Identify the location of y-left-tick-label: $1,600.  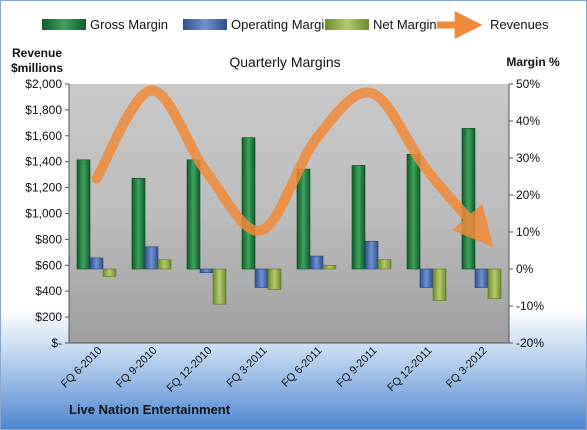
(43, 136).